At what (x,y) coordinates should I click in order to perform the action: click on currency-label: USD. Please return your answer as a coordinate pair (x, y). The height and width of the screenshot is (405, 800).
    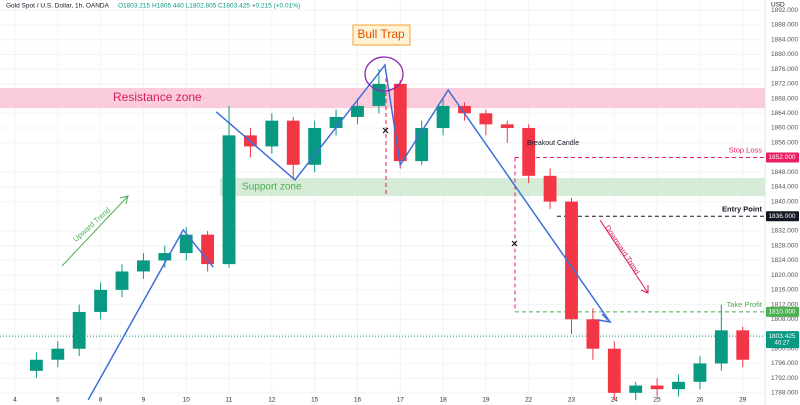
    Looking at the image, I should click on (778, 5).